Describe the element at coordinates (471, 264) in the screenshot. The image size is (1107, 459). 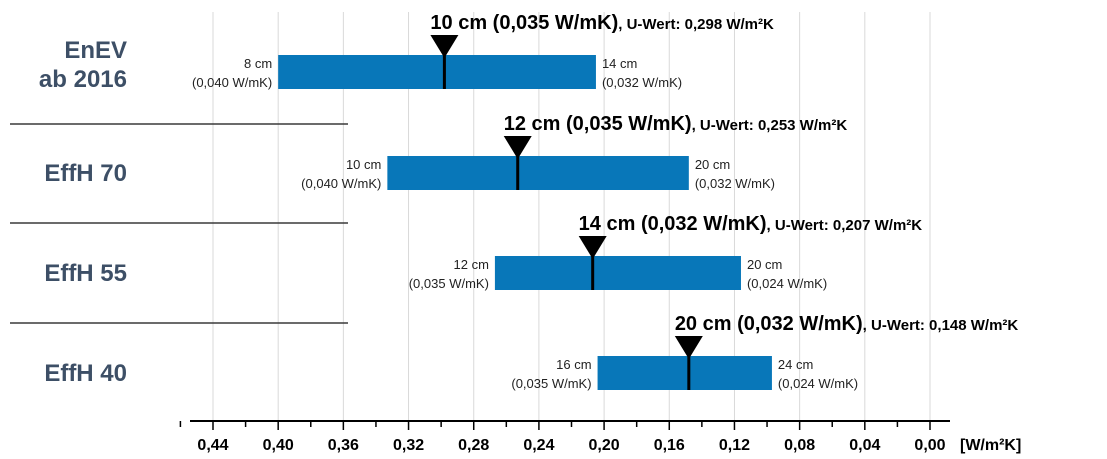
I see `range-start-label: 12 cm` at that location.